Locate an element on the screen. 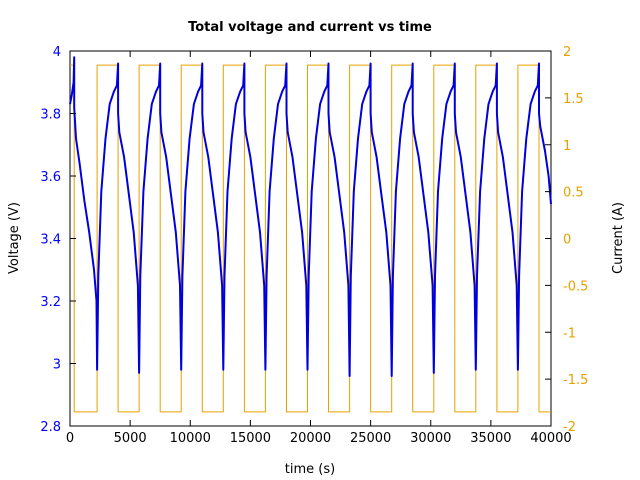  right-y-tick-label: -1.5 is located at coordinates (575, 380).